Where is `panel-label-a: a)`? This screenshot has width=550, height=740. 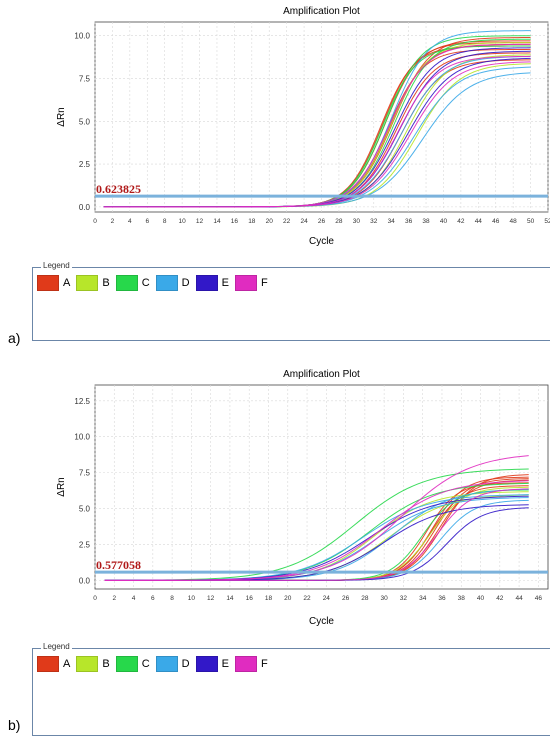 panel-label-a: a) is located at coordinates (14, 338).